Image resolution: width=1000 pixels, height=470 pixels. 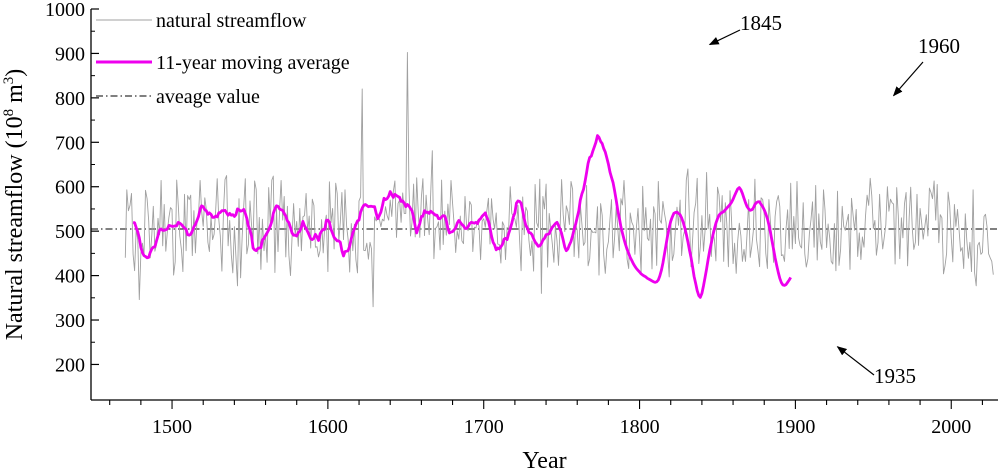 I want to click on y-axis-title: Natural streamflow (108 m3), so click(x=14, y=205).